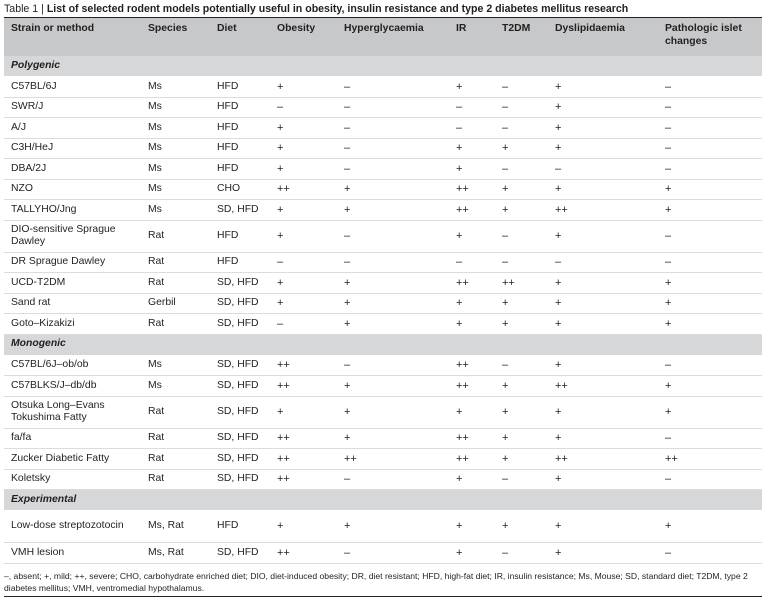 This screenshot has height=597, width=766. I want to click on header-cell: Diet, so click(240, 37).